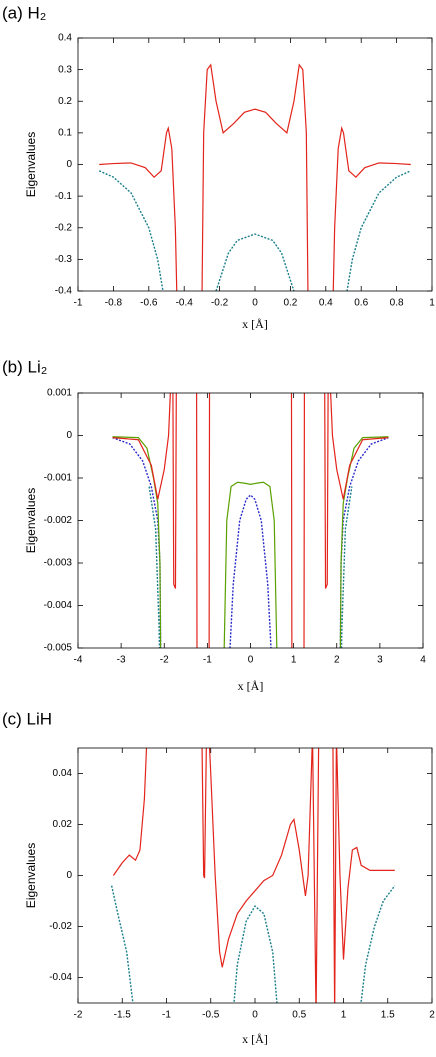  What do you see at coordinates (326, 303) in the screenshot?
I see `x-tick-label: 0.4` at bounding box center [326, 303].